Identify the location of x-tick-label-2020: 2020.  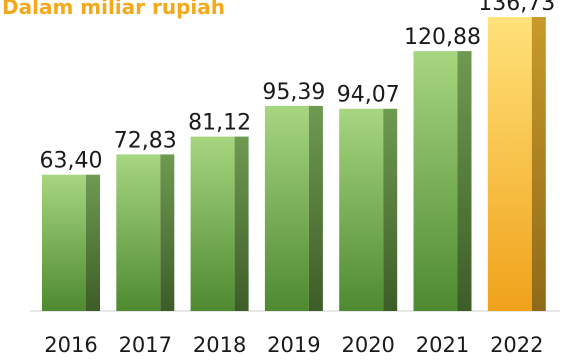
(367, 345).